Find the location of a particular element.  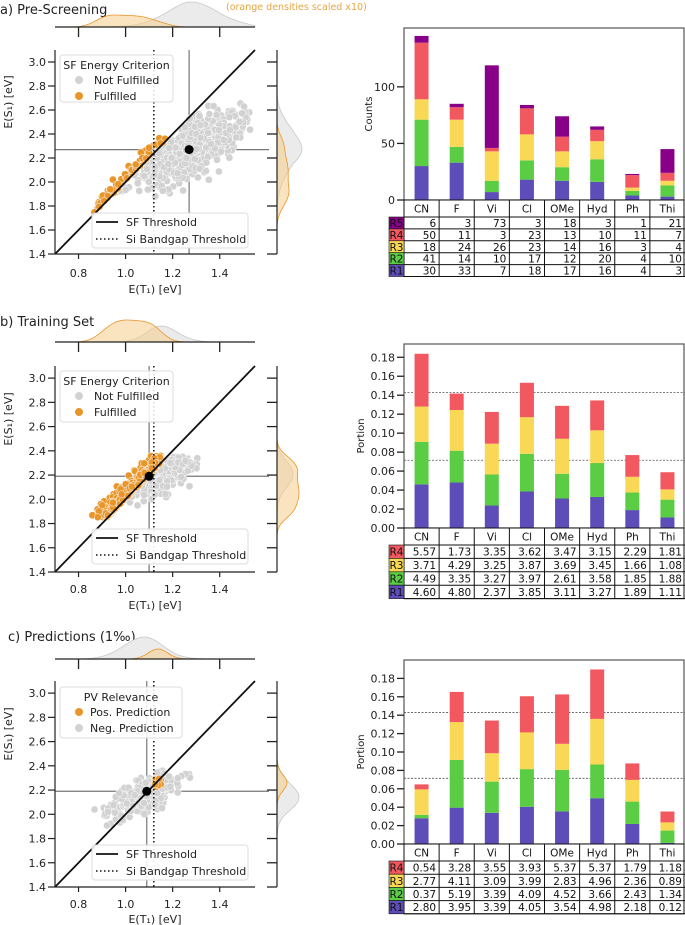

y-tick-label: 0.08 is located at coordinates (383, 770).